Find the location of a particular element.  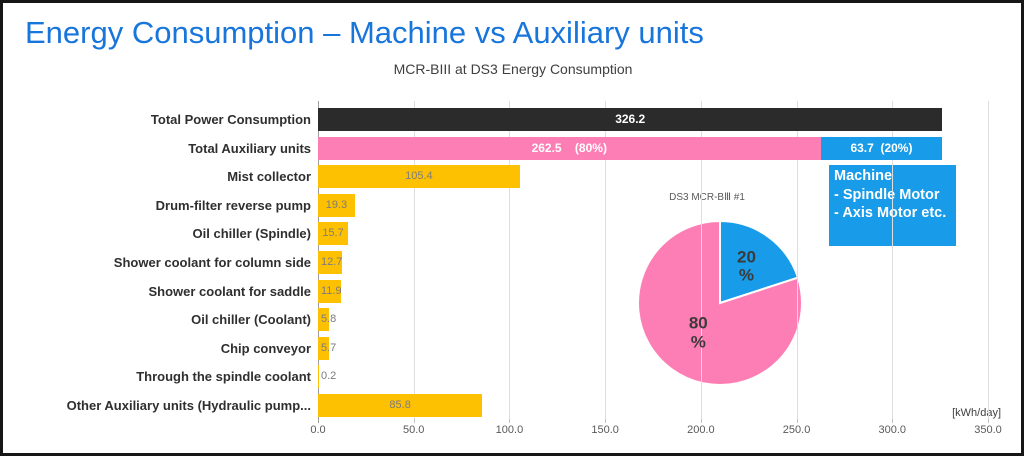

bar-segment-chip-conveyor is located at coordinates (323, 348).